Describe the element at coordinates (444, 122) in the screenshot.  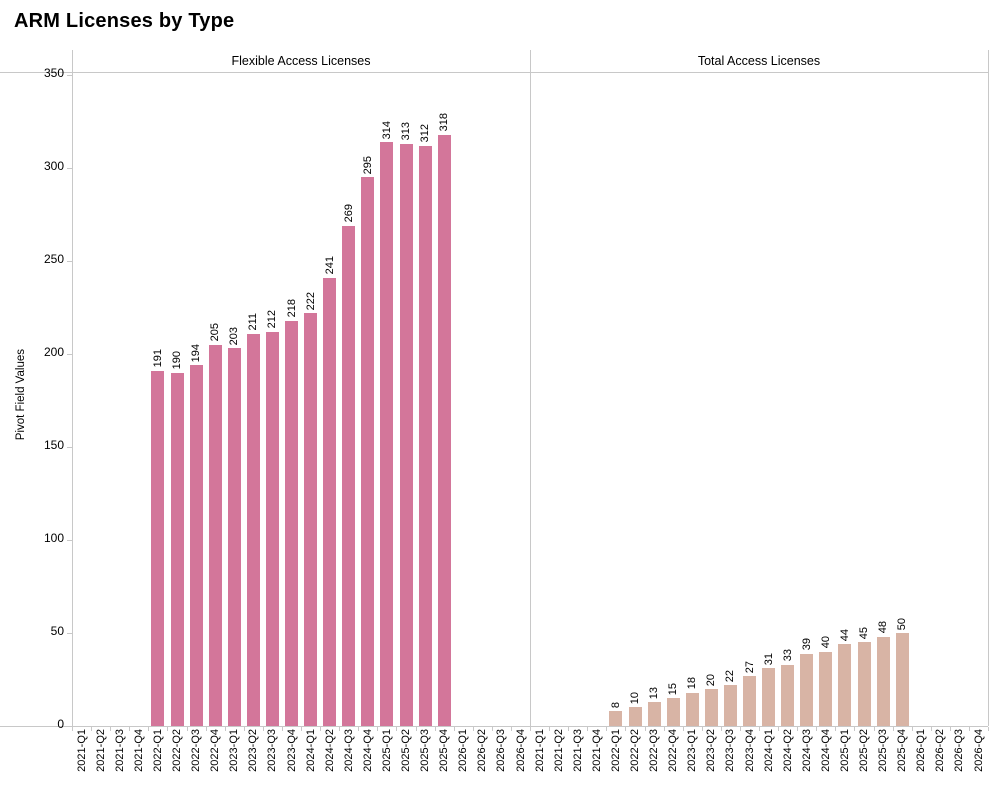
I see `bar-value-label: 318` at that location.